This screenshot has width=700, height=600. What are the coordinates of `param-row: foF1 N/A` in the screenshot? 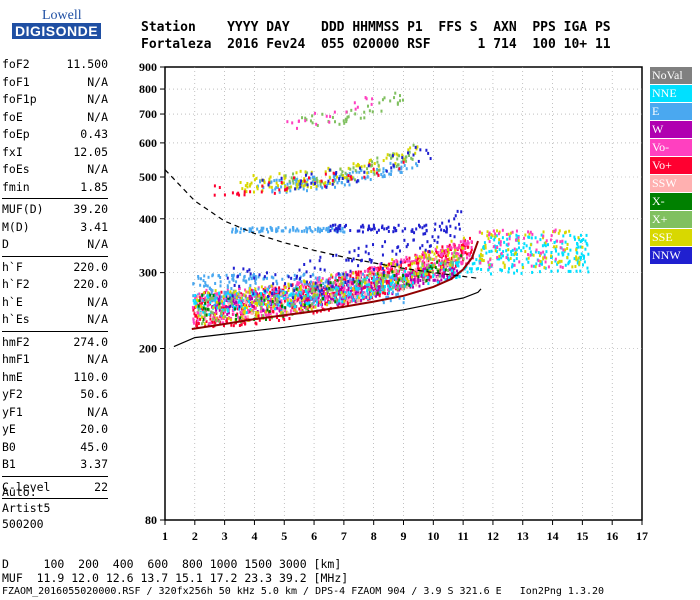 It's located at (55, 83).